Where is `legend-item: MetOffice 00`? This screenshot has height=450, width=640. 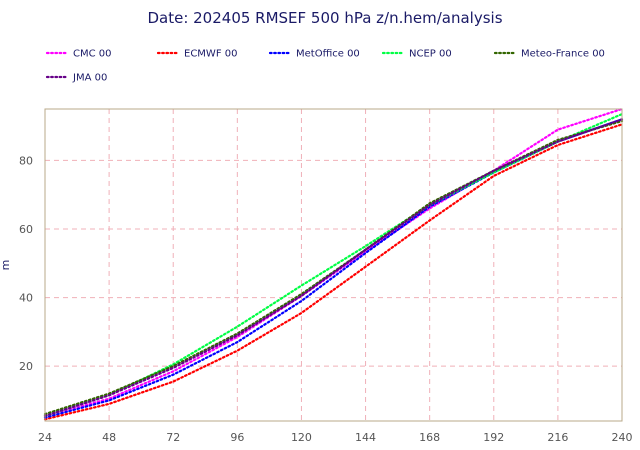 legend-item: MetOffice 00 is located at coordinates (314, 54).